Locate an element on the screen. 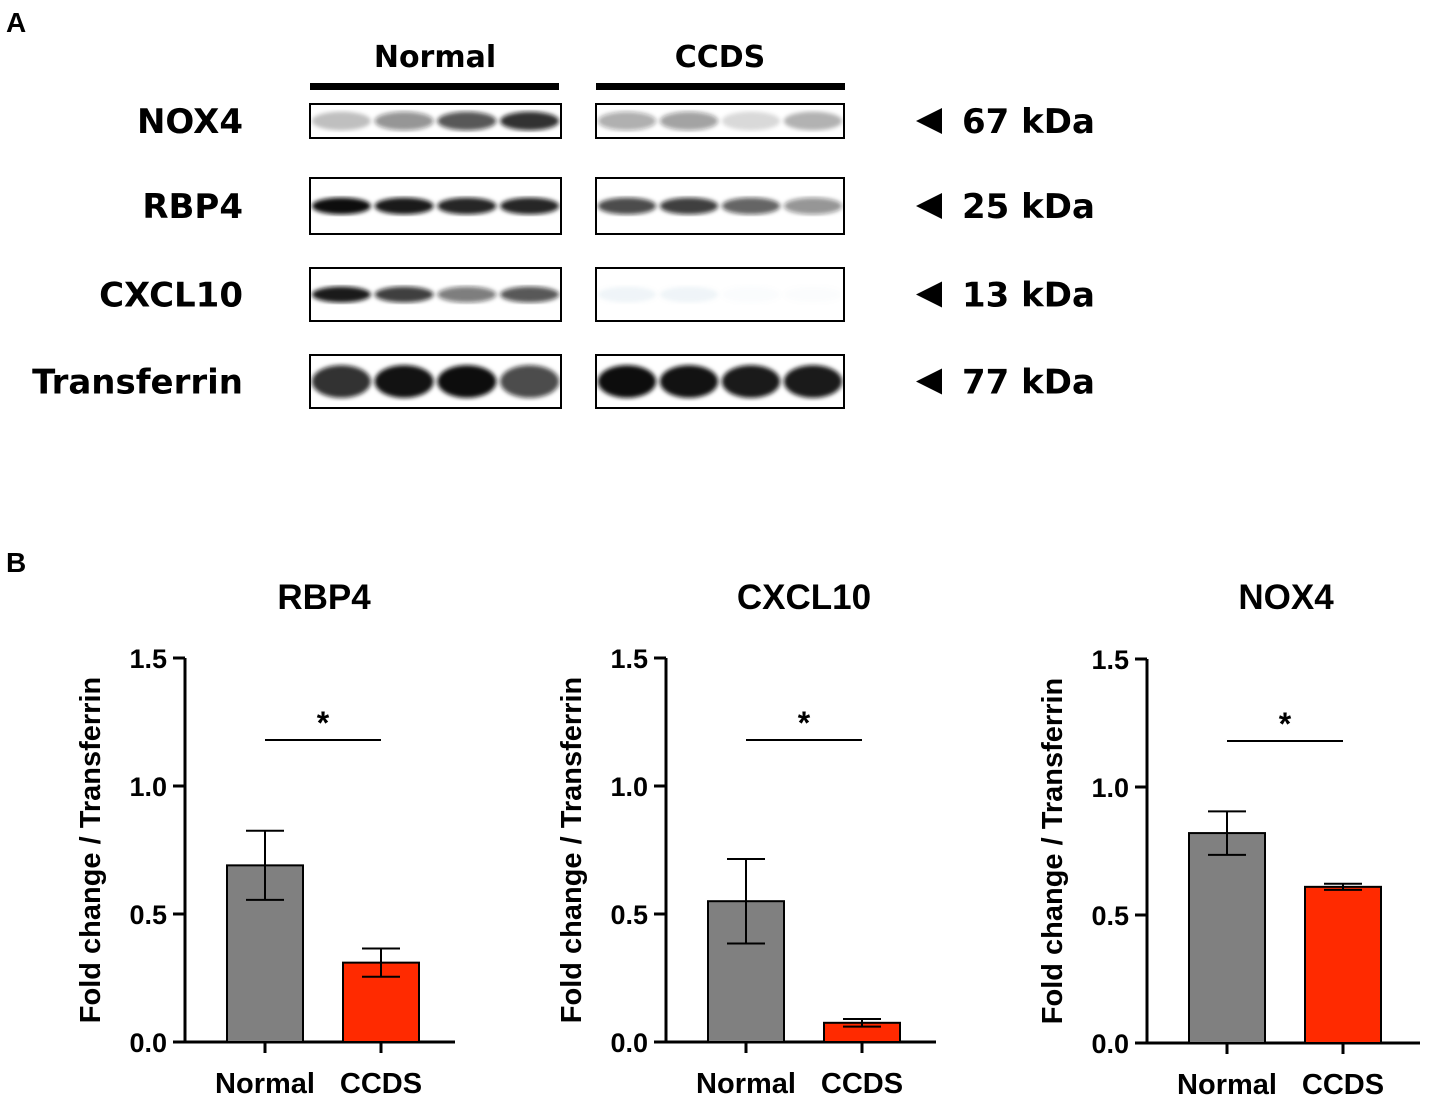 The height and width of the screenshot is (1101, 1430). blot-group-ccds-label: CCDS is located at coordinates (720, 57).